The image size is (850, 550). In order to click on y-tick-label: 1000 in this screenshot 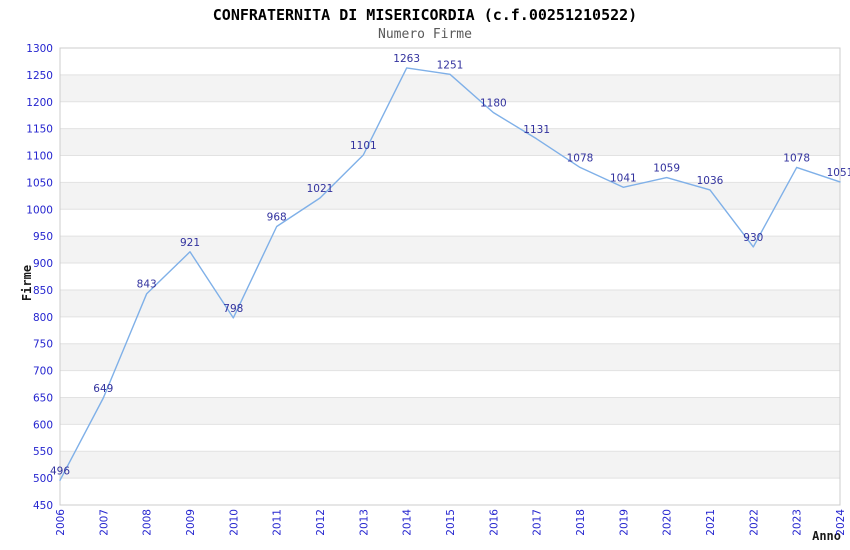, I will do `click(39, 210)`.